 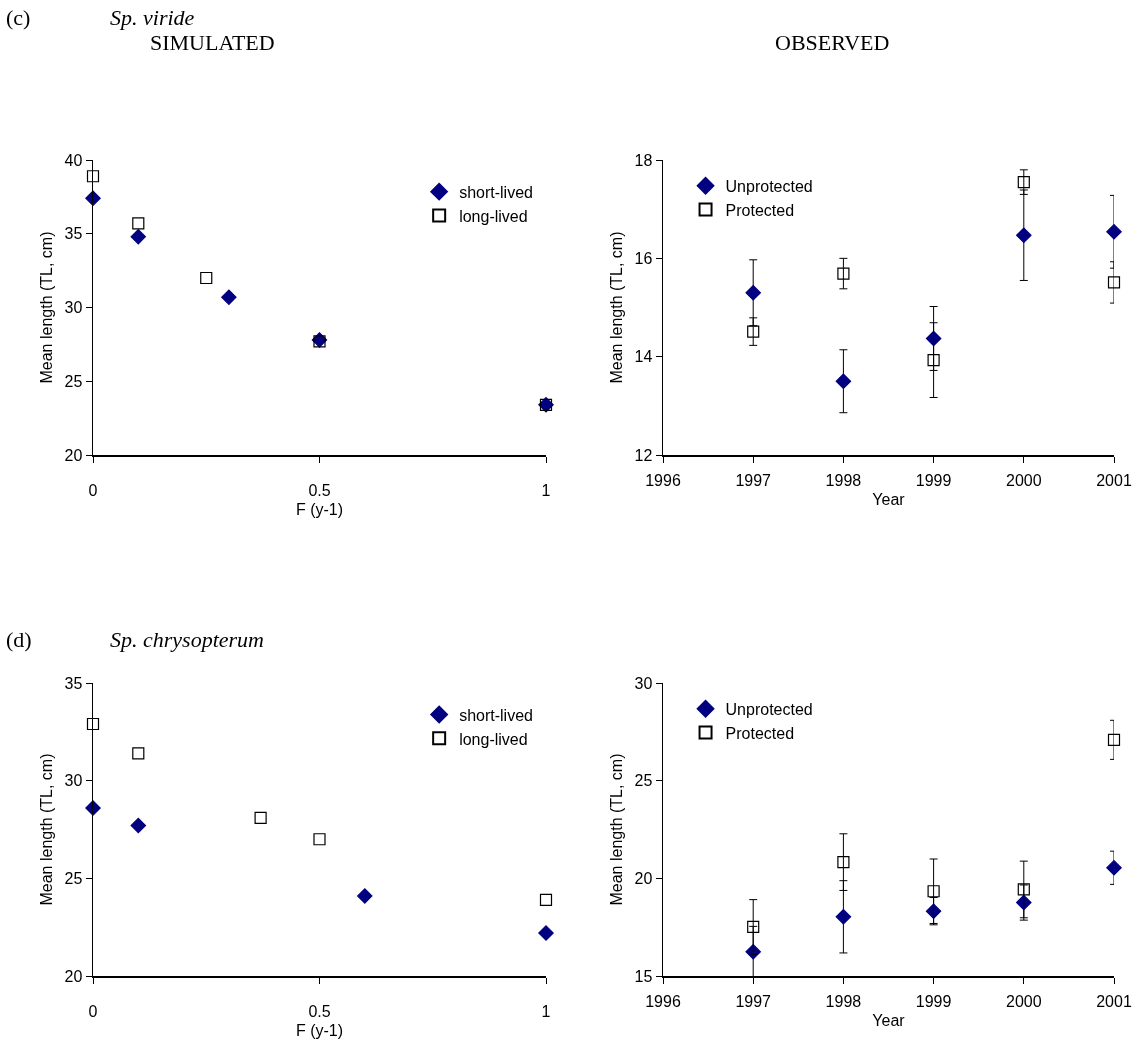 What do you see at coordinates (832, 43) in the screenshot?
I see `chart-title: OBSERVED` at bounding box center [832, 43].